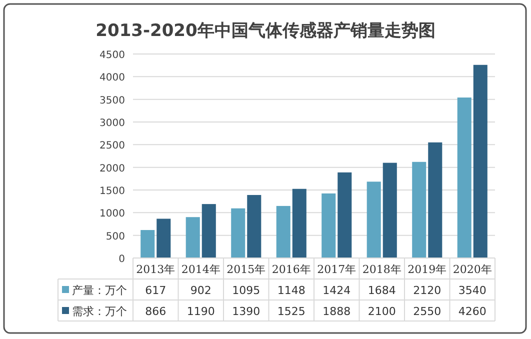 This screenshot has width=531, height=339. Describe the element at coordinates (427, 311) in the screenshot. I see `data-label: 2550` at that location.